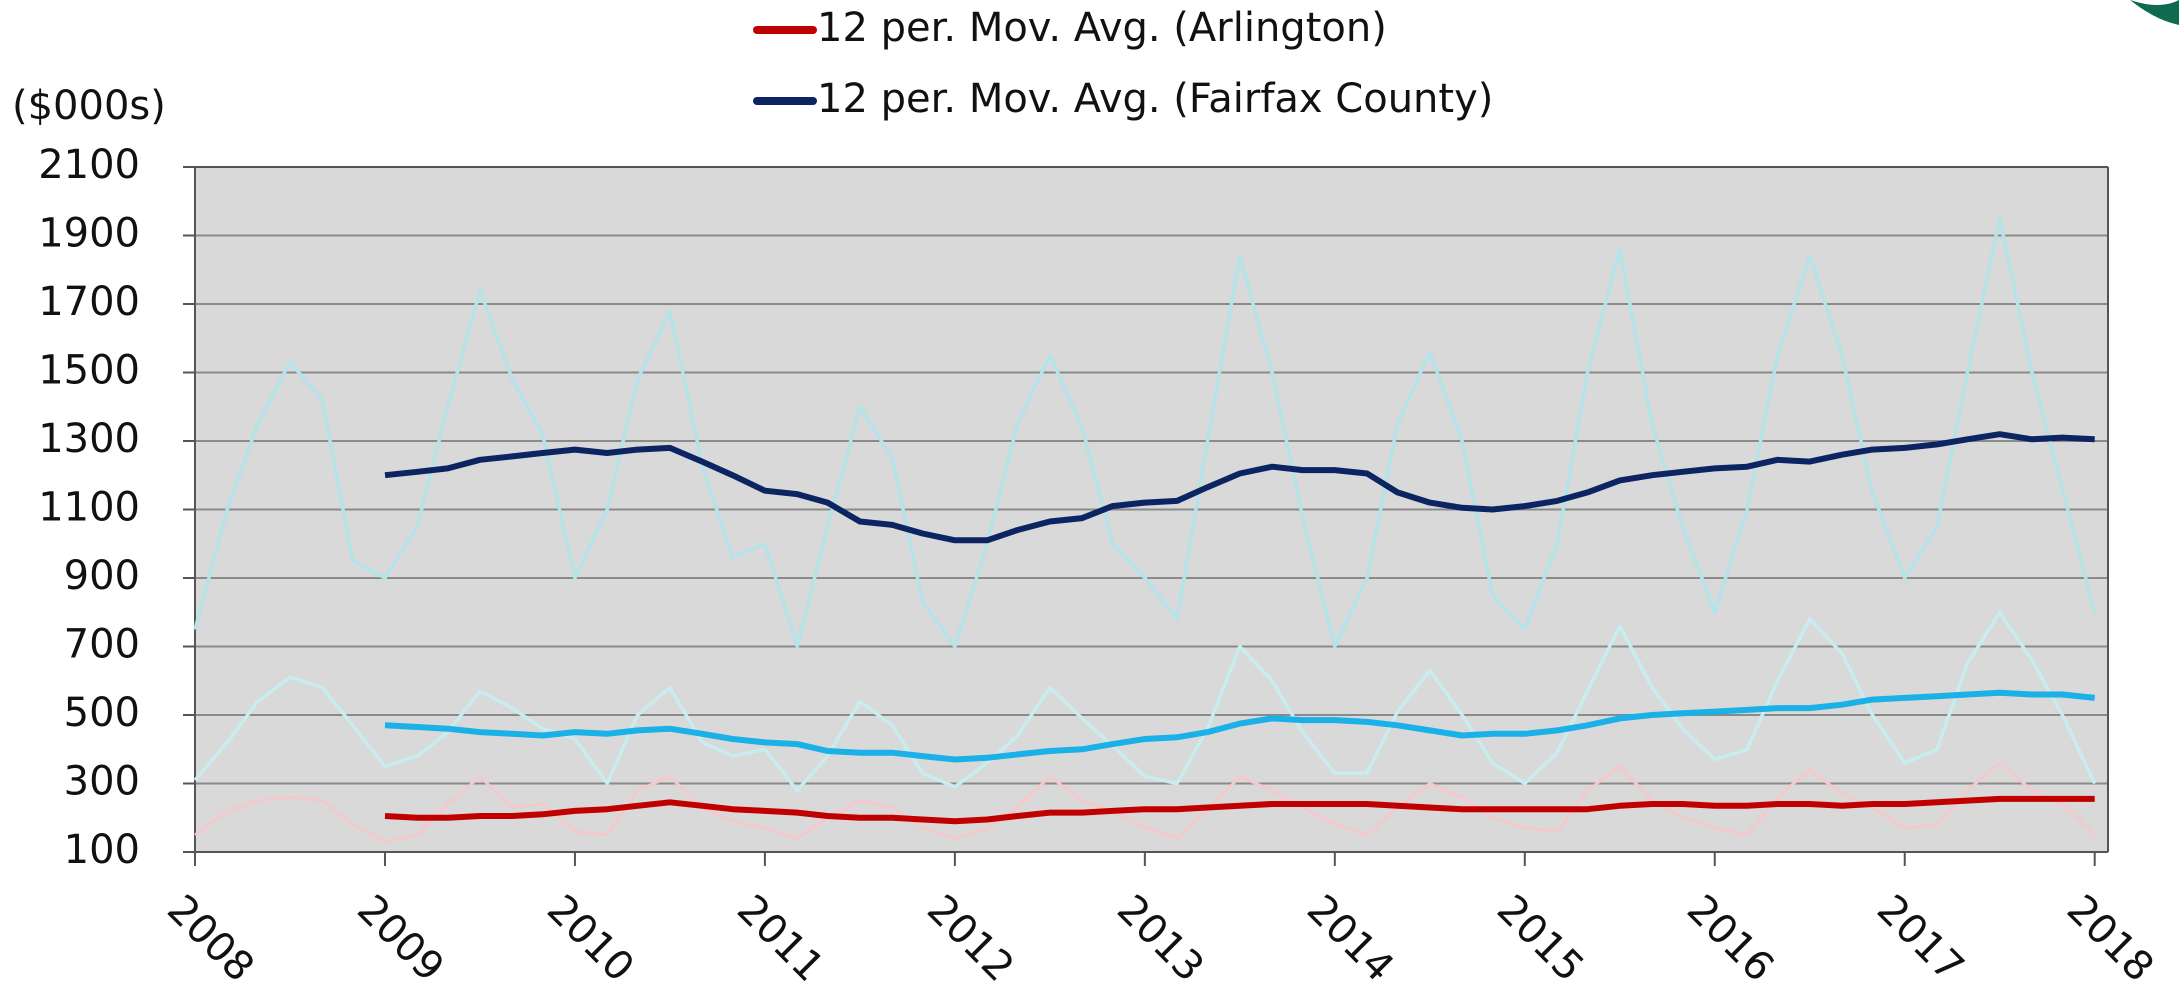 This screenshot has height=1001, width=2179. I want to click on x-tick-label: 2009, so click(400, 938).